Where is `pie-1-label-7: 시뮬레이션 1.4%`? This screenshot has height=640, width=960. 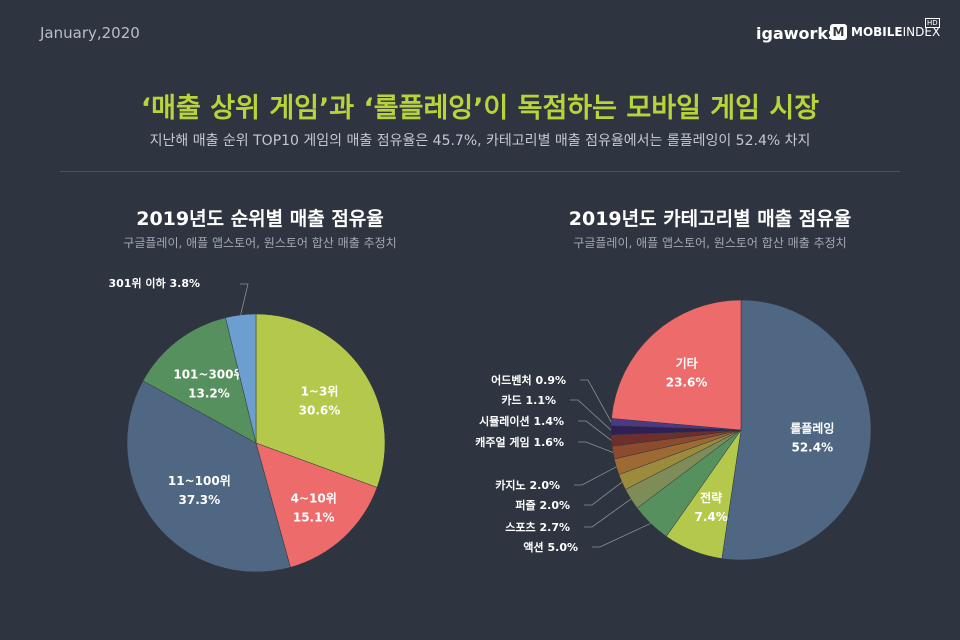 pie-1-label-7: 시뮬레이션 1.4% is located at coordinates (521, 421).